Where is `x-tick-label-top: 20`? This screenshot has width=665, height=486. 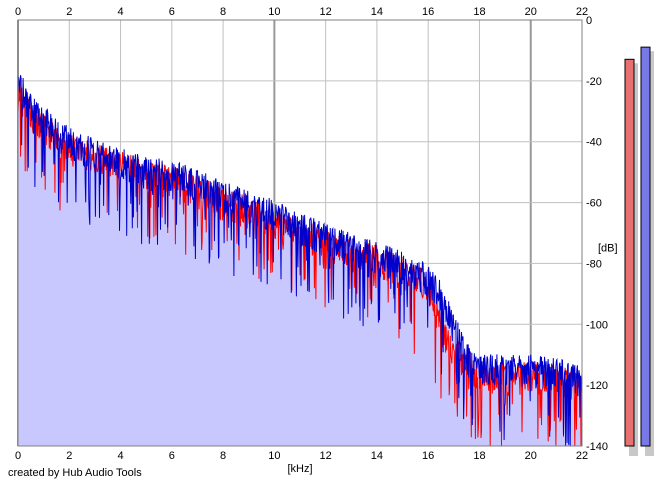
x-tick-label-top: 20 is located at coordinates (531, 12).